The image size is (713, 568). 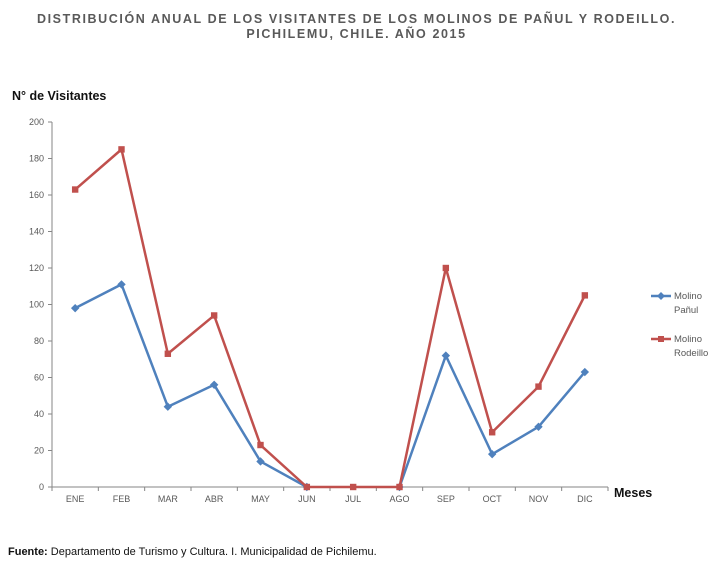 I want to click on y-tick-label: 200, so click(x=36, y=122).